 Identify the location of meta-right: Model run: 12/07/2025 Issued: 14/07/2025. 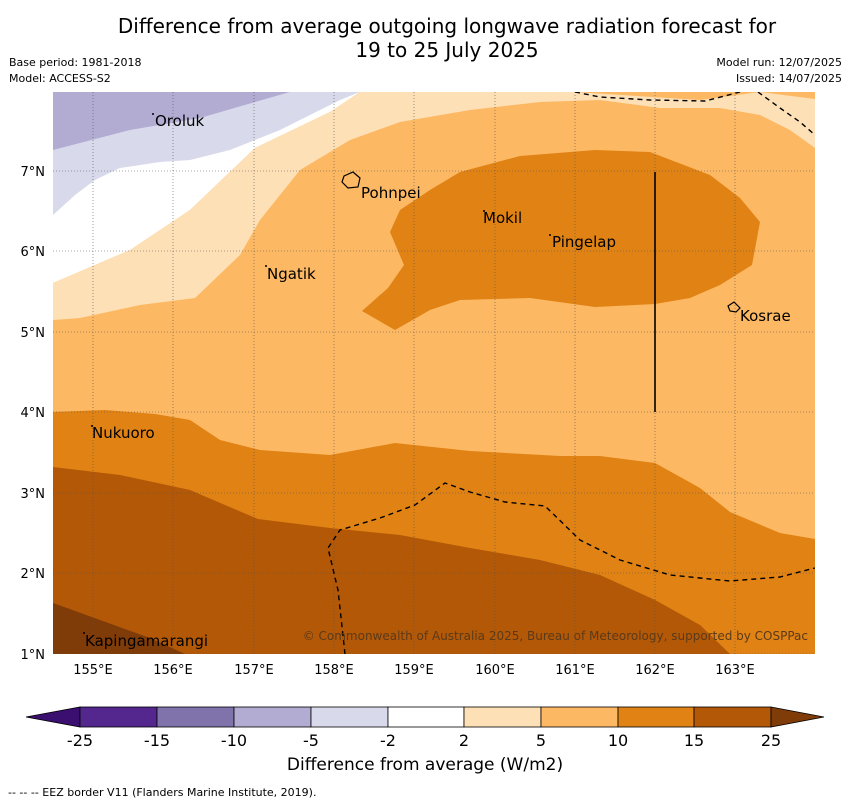
(779, 71).